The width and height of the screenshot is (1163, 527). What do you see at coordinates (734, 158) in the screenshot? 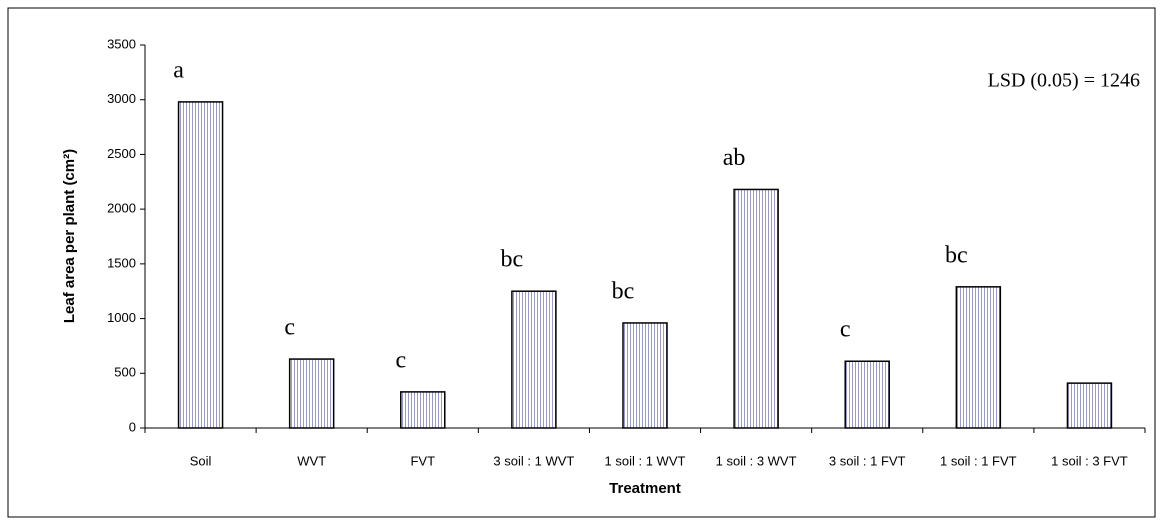
I see `data-label: ab` at bounding box center [734, 158].